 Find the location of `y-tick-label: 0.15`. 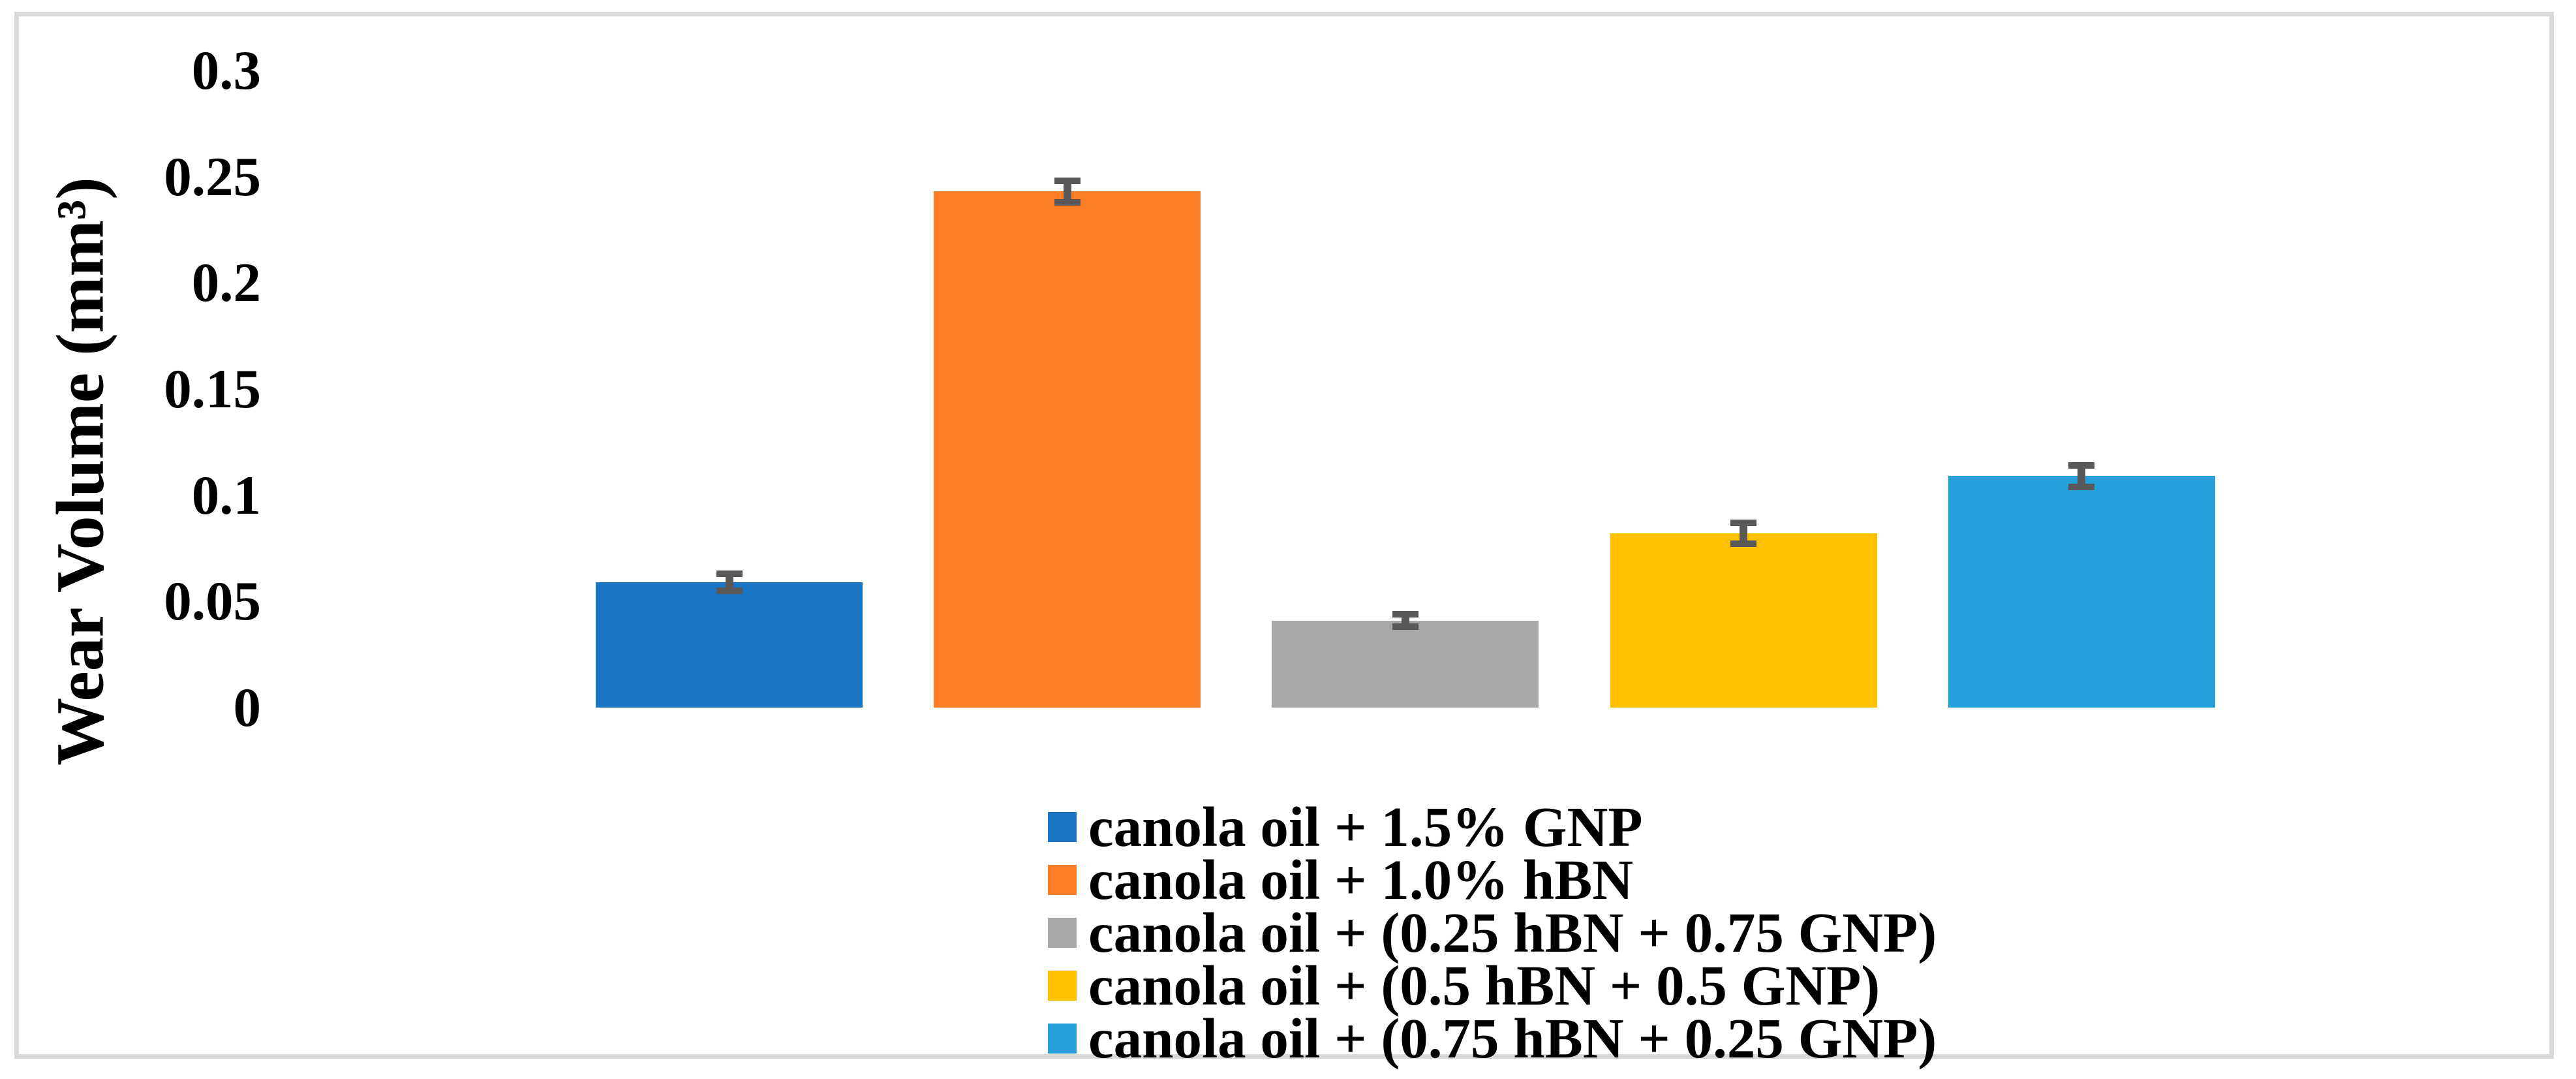

y-tick-label: 0.15 is located at coordinates (212, 389).